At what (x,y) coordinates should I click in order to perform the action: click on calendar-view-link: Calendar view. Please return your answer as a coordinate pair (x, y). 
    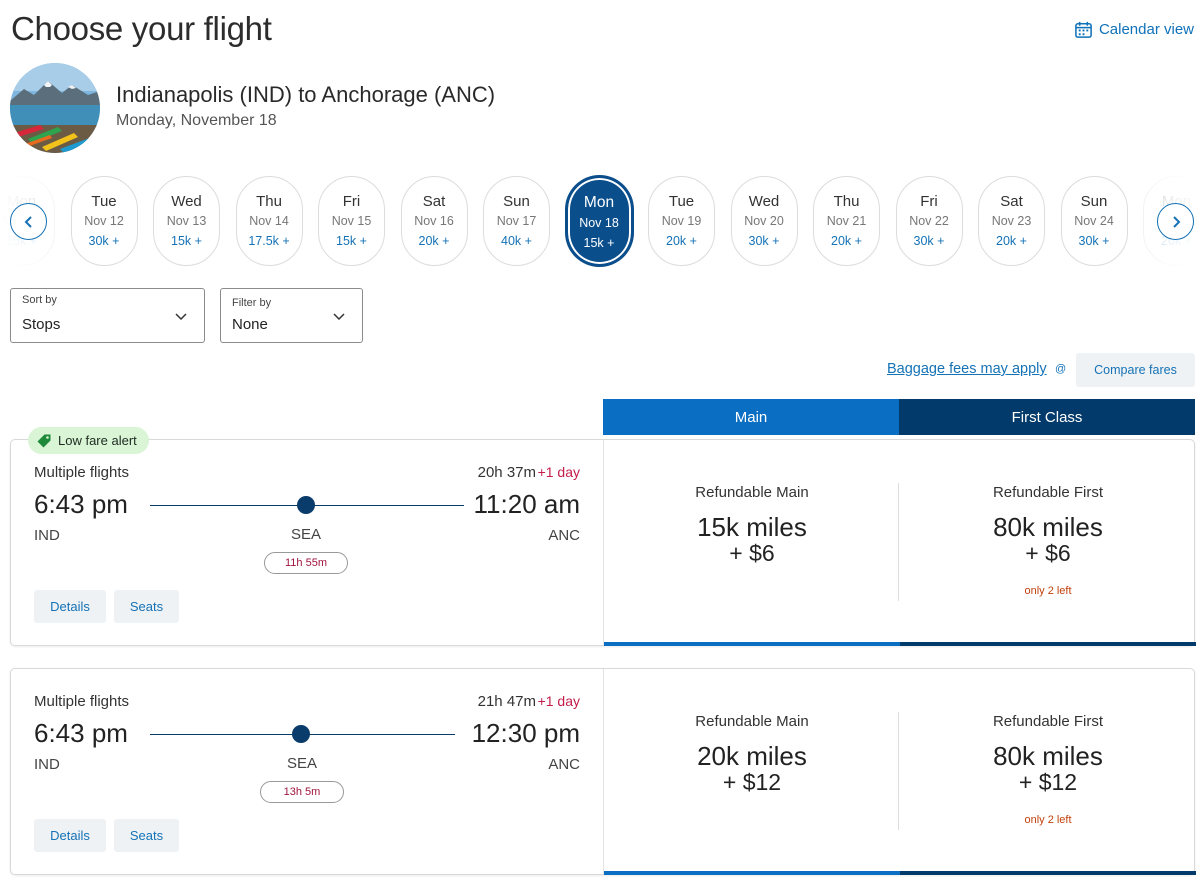
    Looking at the image, I should click on (1134, 29).